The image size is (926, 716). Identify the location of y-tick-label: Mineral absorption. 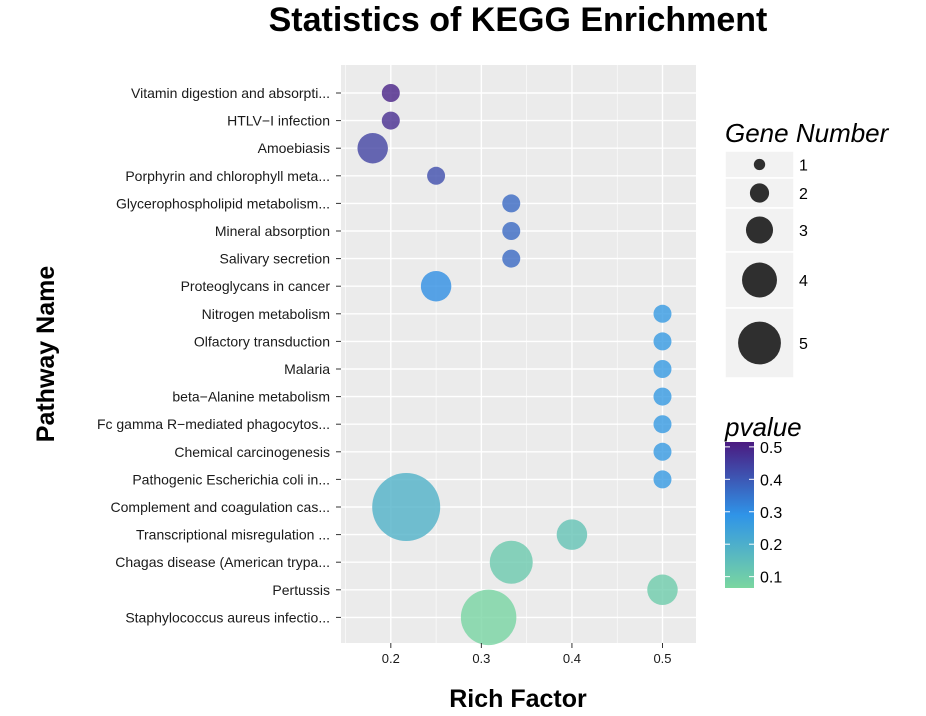
(272, 231).